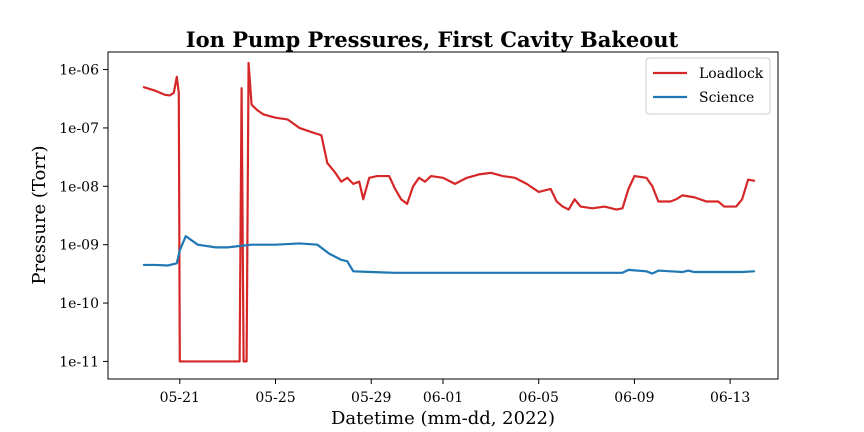 The image size is (864, 432). What do you see at coordinates (79, 362) in the screenshot?
I see `y-tick-label: 1e-11` at bounding box center [79, 362].